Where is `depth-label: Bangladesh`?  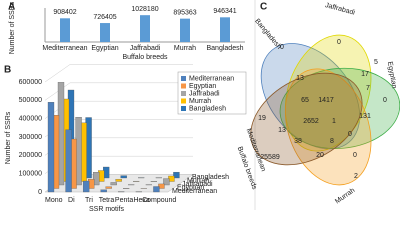
depth-label: Bangladesh is located at coordinates (210, 177).